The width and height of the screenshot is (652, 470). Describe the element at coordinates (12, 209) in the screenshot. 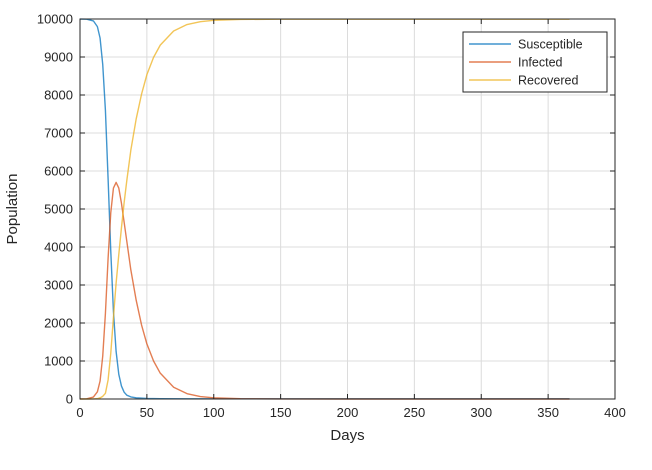

I see `y-axis-label: Population` at that location.